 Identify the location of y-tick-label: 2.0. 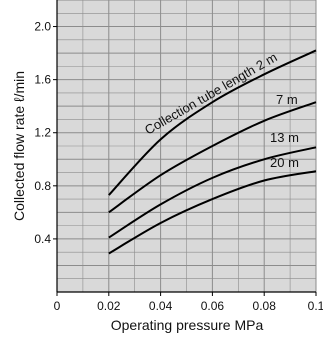
(42, 27).